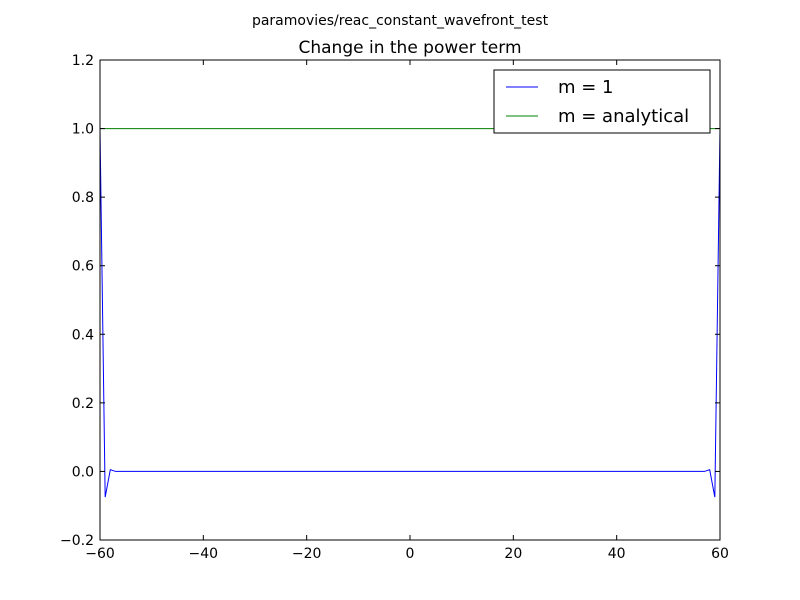 This screenshot has height=600, width=800. What do you see at coordinates (83, 130) in the screenshot?
I see `y-tick-label: 1.0` at bounding box center [83, 130].